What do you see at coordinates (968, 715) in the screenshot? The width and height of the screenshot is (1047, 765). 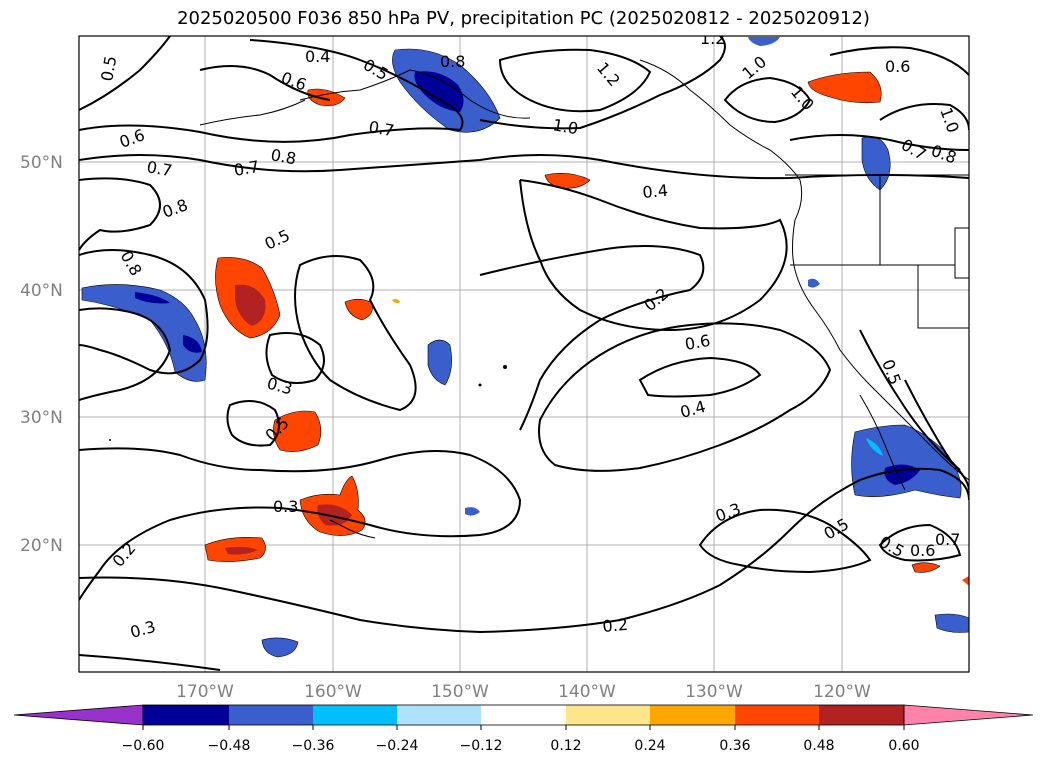 I see `colorbar-max-extend` at bounding box center [968, 715].